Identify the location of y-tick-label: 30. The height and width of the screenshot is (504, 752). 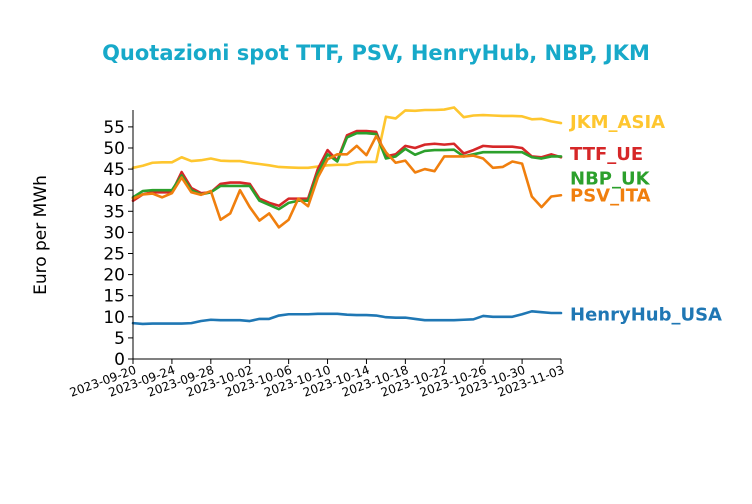
(114, 233).